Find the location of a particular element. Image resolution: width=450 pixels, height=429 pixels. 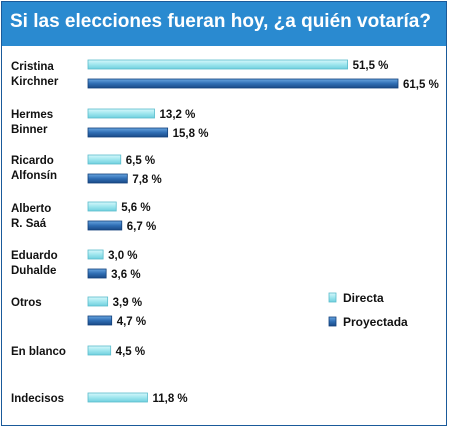

data-label: 3,6 % is located at coordinates (125, 275).